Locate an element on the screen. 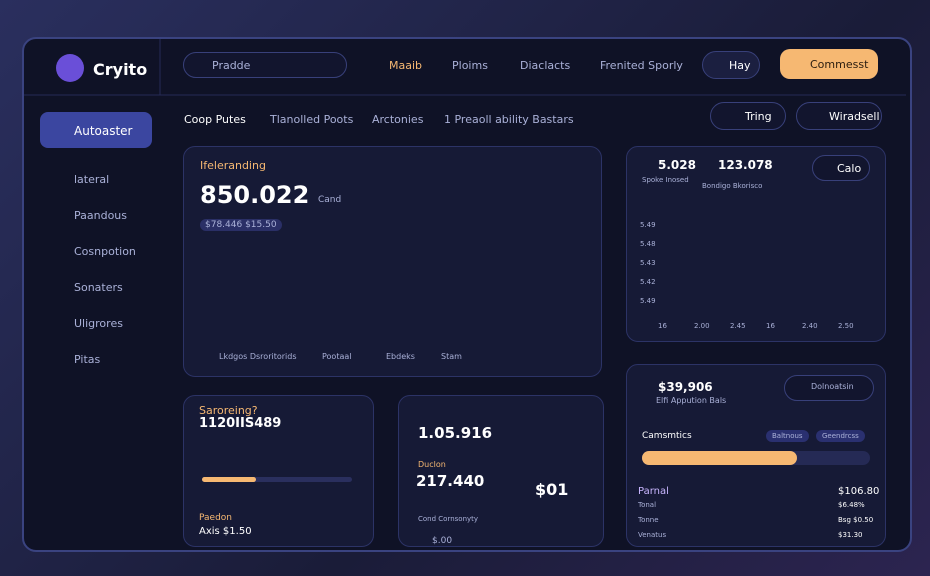  row-label: Venatus is located at coordinates (652, 535).